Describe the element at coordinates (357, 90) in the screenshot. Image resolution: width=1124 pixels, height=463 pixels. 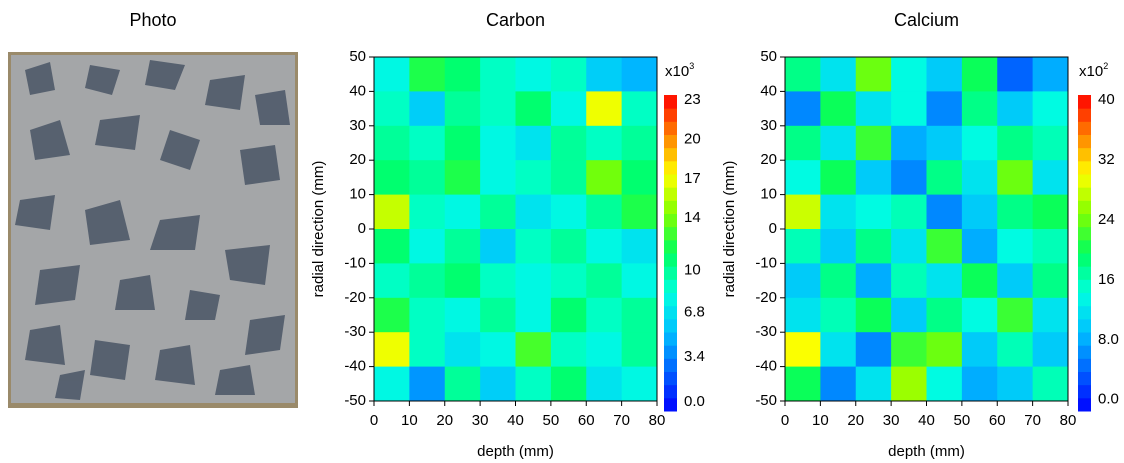
I see `y-tick-label: 40` at that location.